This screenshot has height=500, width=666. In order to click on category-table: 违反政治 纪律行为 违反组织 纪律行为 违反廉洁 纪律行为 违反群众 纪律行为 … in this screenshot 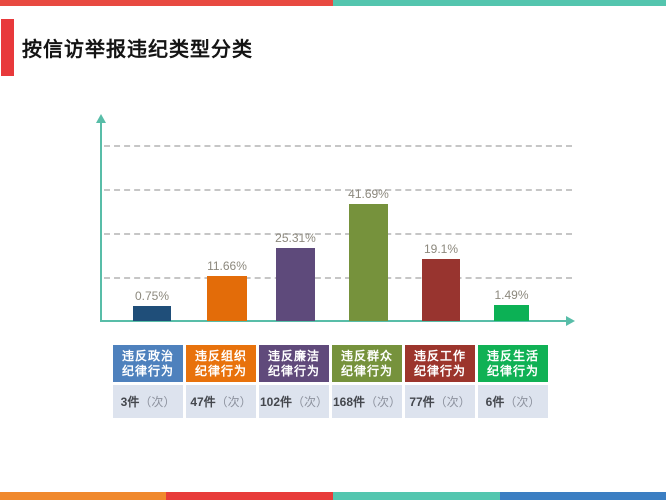, I will do `click(330, 381)`.